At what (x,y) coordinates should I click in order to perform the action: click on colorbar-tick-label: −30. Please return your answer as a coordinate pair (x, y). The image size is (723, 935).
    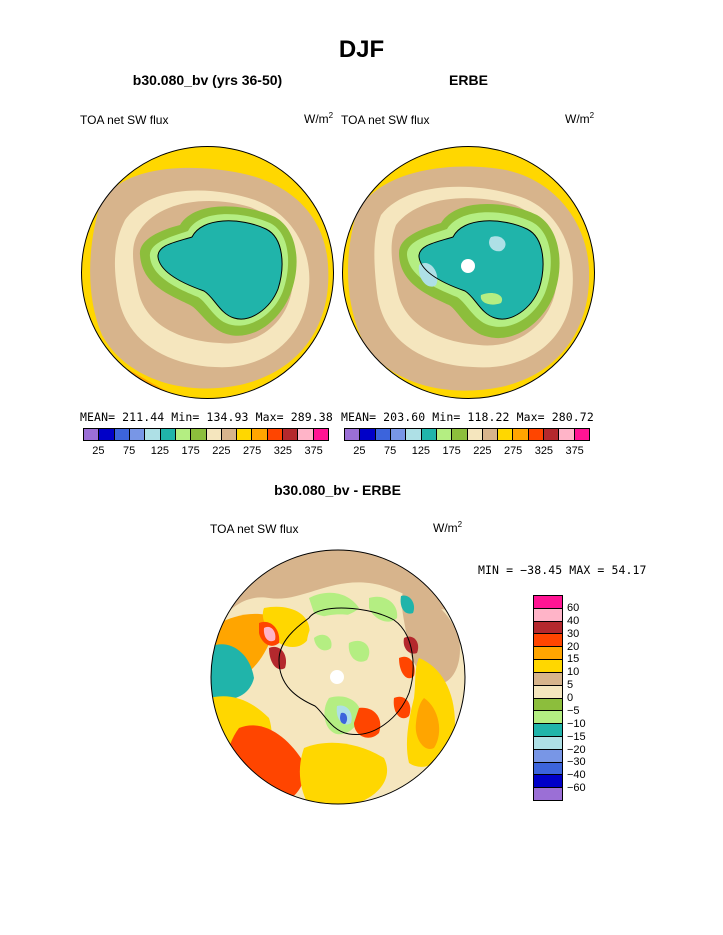
    Looking at the image, I should click on (576, 762).